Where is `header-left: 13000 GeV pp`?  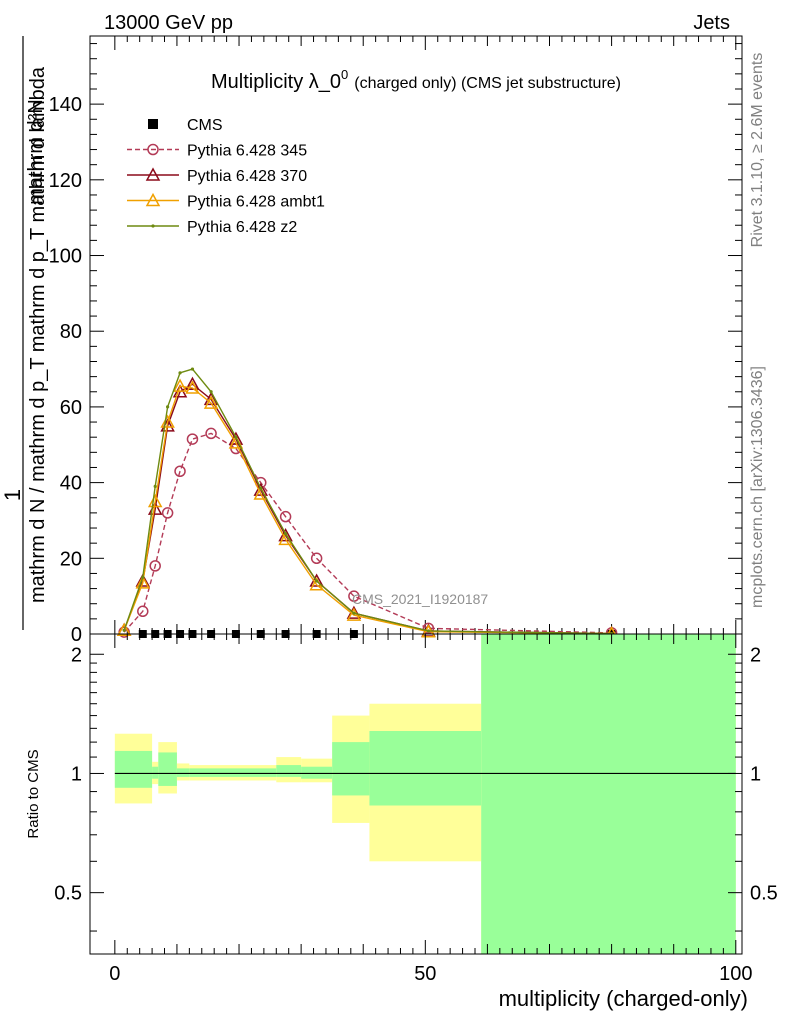
header-left: 13000 GeV pp is located at coordinates (168, 23).